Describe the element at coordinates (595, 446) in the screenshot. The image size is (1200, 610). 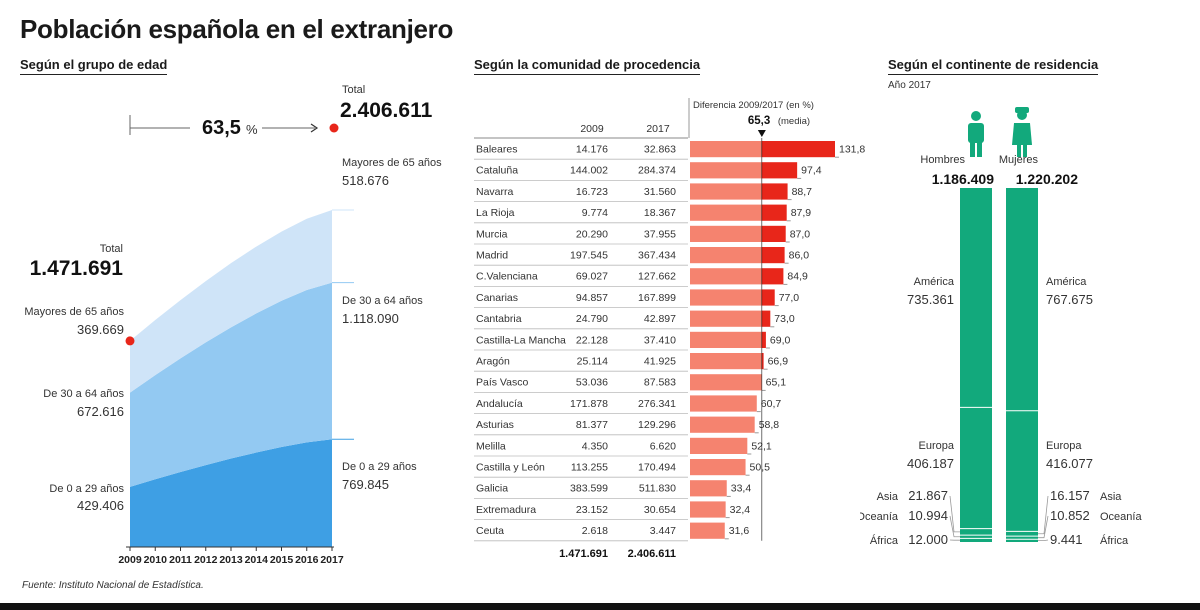
I see `region-2009: 4.350` at that location.